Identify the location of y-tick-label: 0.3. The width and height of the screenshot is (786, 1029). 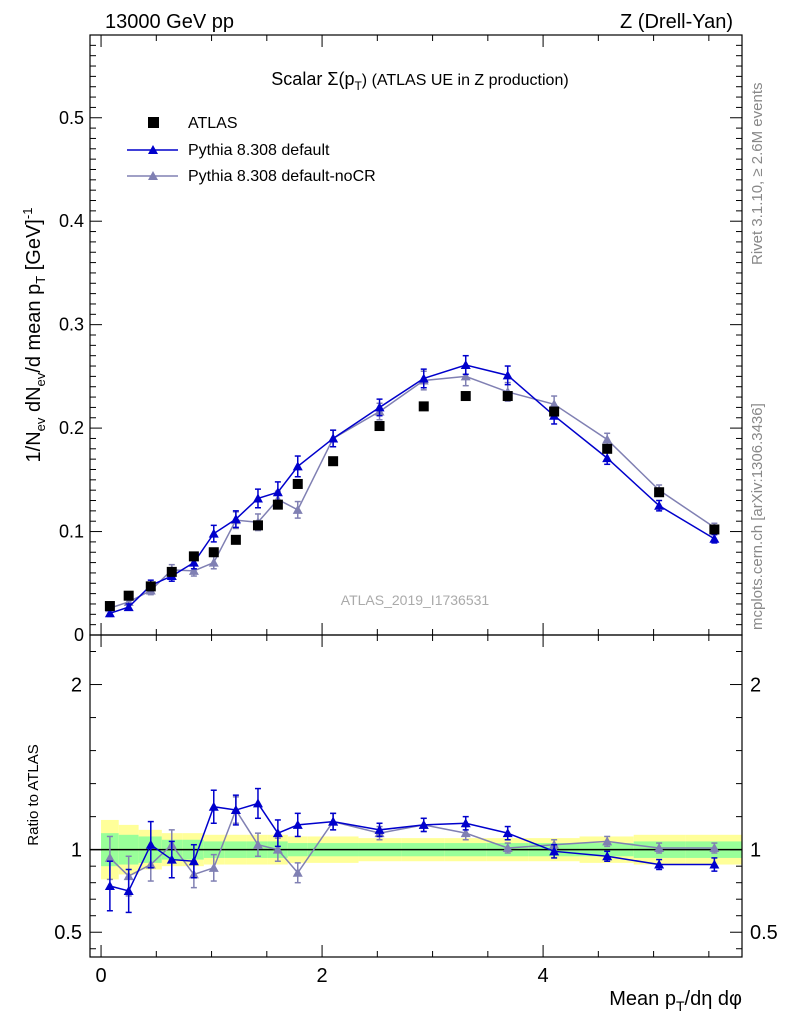
(71, 325).